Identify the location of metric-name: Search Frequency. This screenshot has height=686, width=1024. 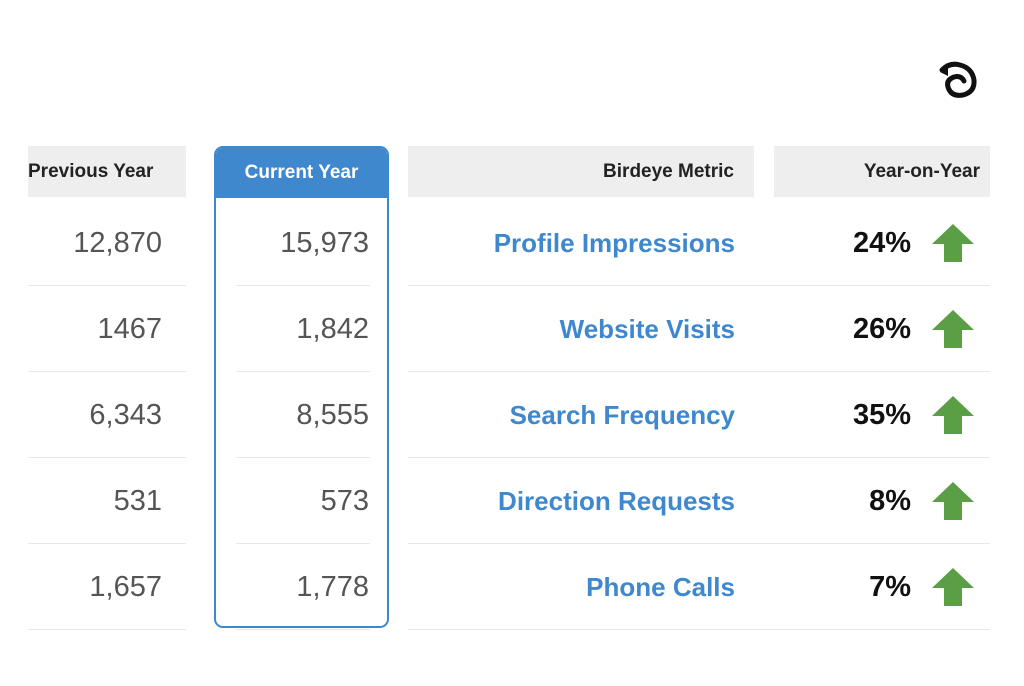
(622, 414).